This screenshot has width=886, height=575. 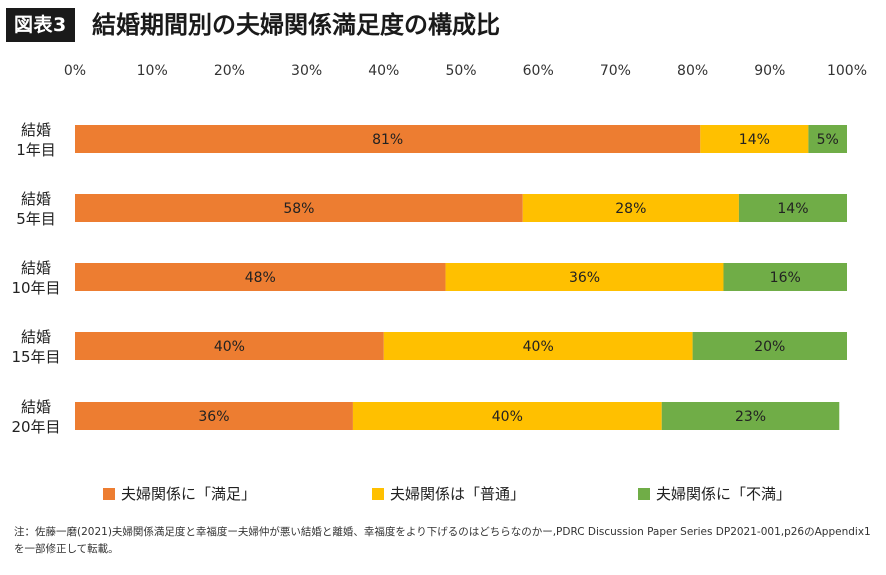 I want to click on data-label: 16%, so click(x=785, y=278).